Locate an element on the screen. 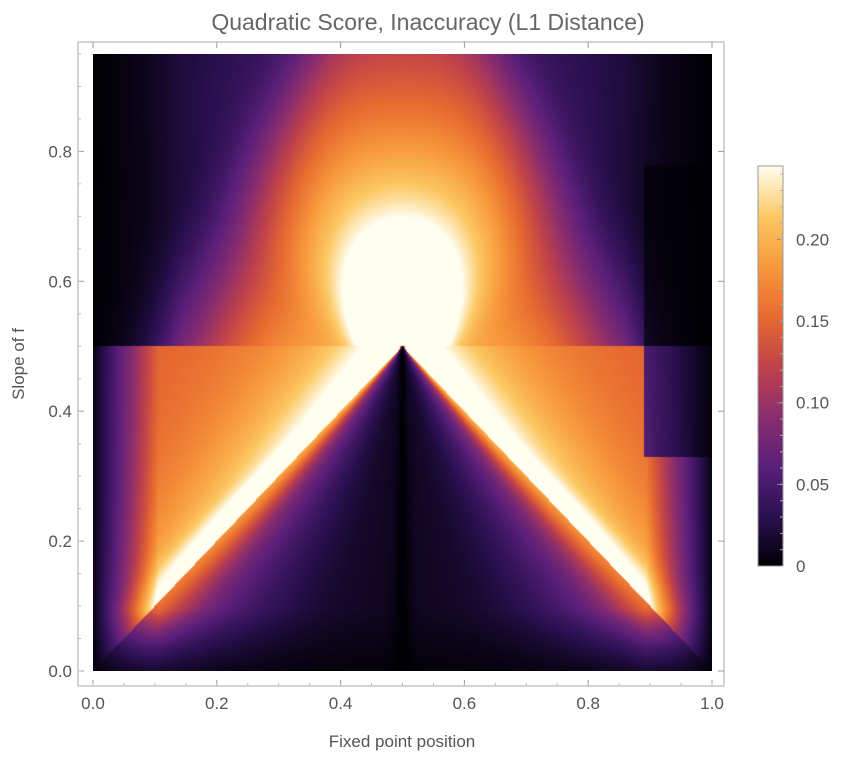 The width and height of the screenshot is (856, 766). x-tick-label: 0.6 is located at coordinates (465, 703).